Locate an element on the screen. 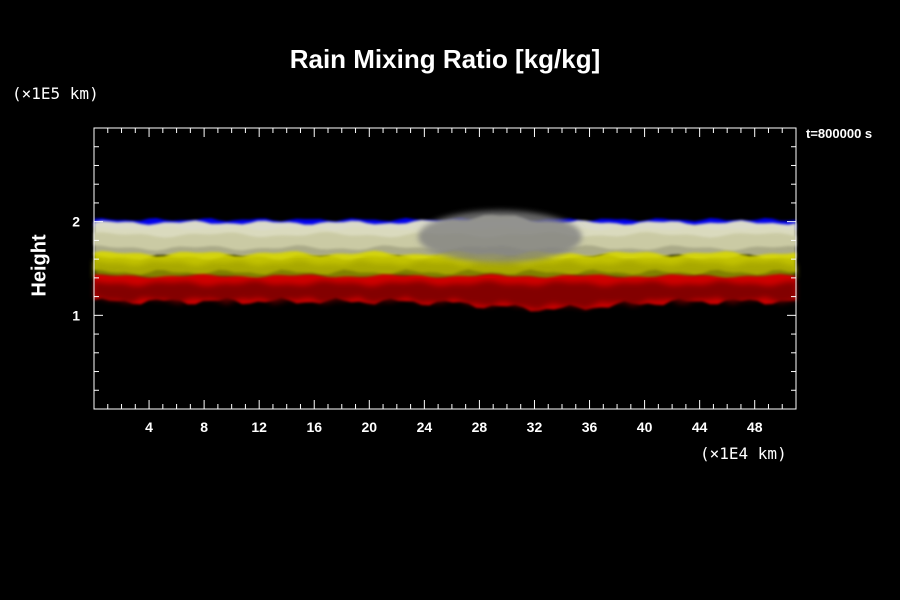 The height and width of the screenshot is (600, 900). x-tick-label: 24 is located at coordinates (425, 427).